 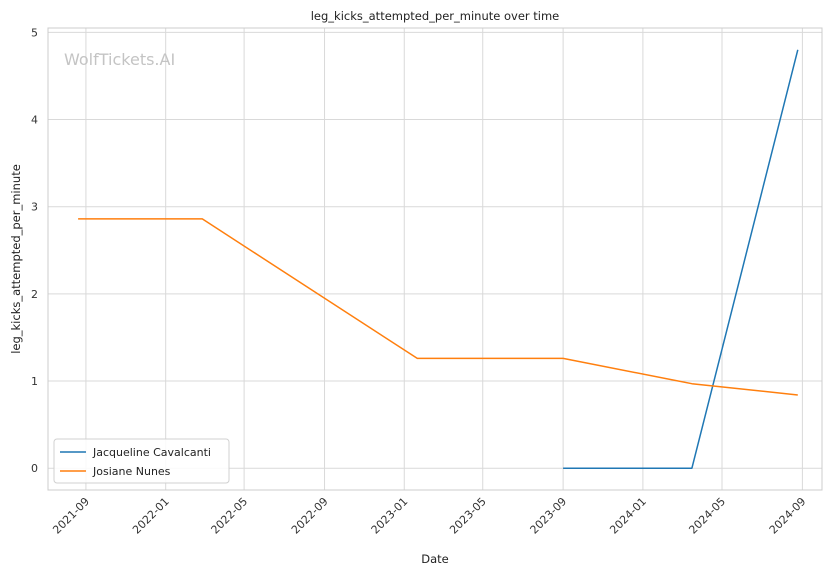 I want to click on y-tick-label: 5, so click(x=34, y=32).